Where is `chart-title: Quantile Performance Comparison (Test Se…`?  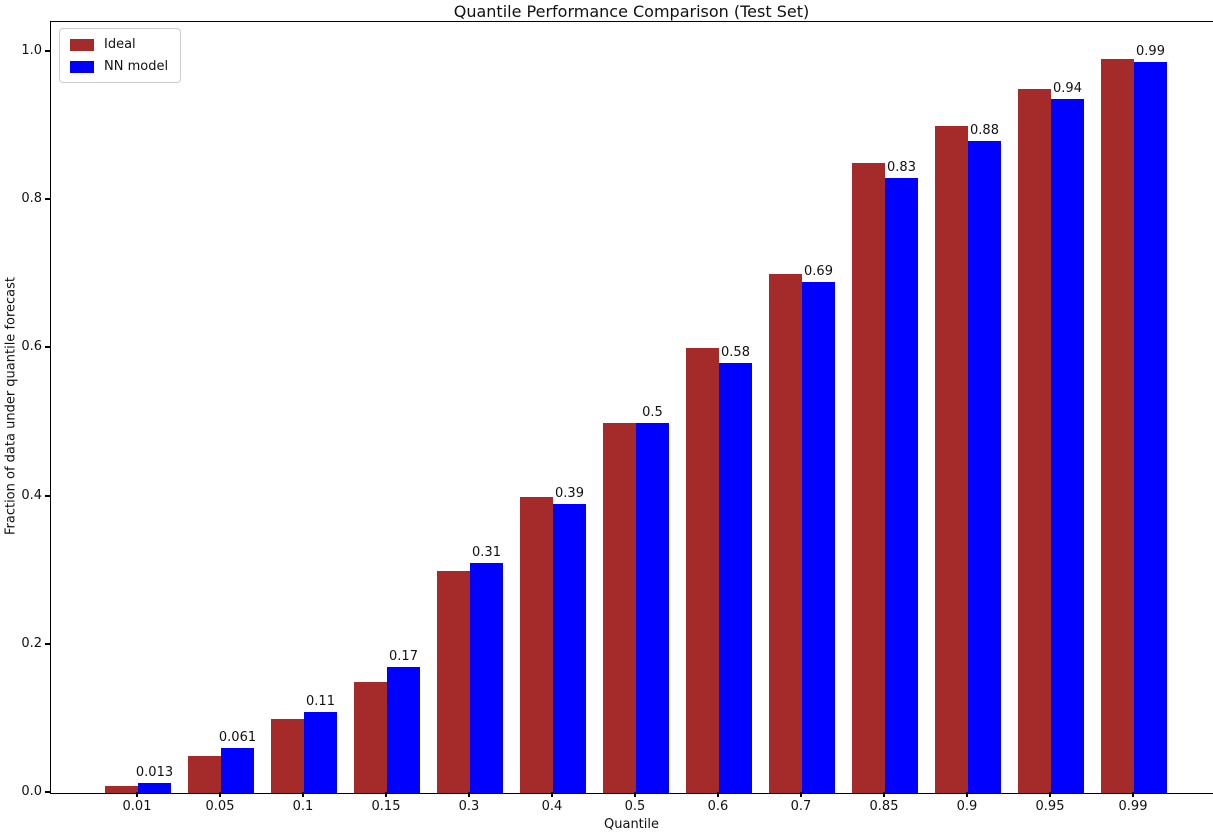 chart-title: Quantile Performance Comparison (Test Se… is located at coordinates (631, 11).